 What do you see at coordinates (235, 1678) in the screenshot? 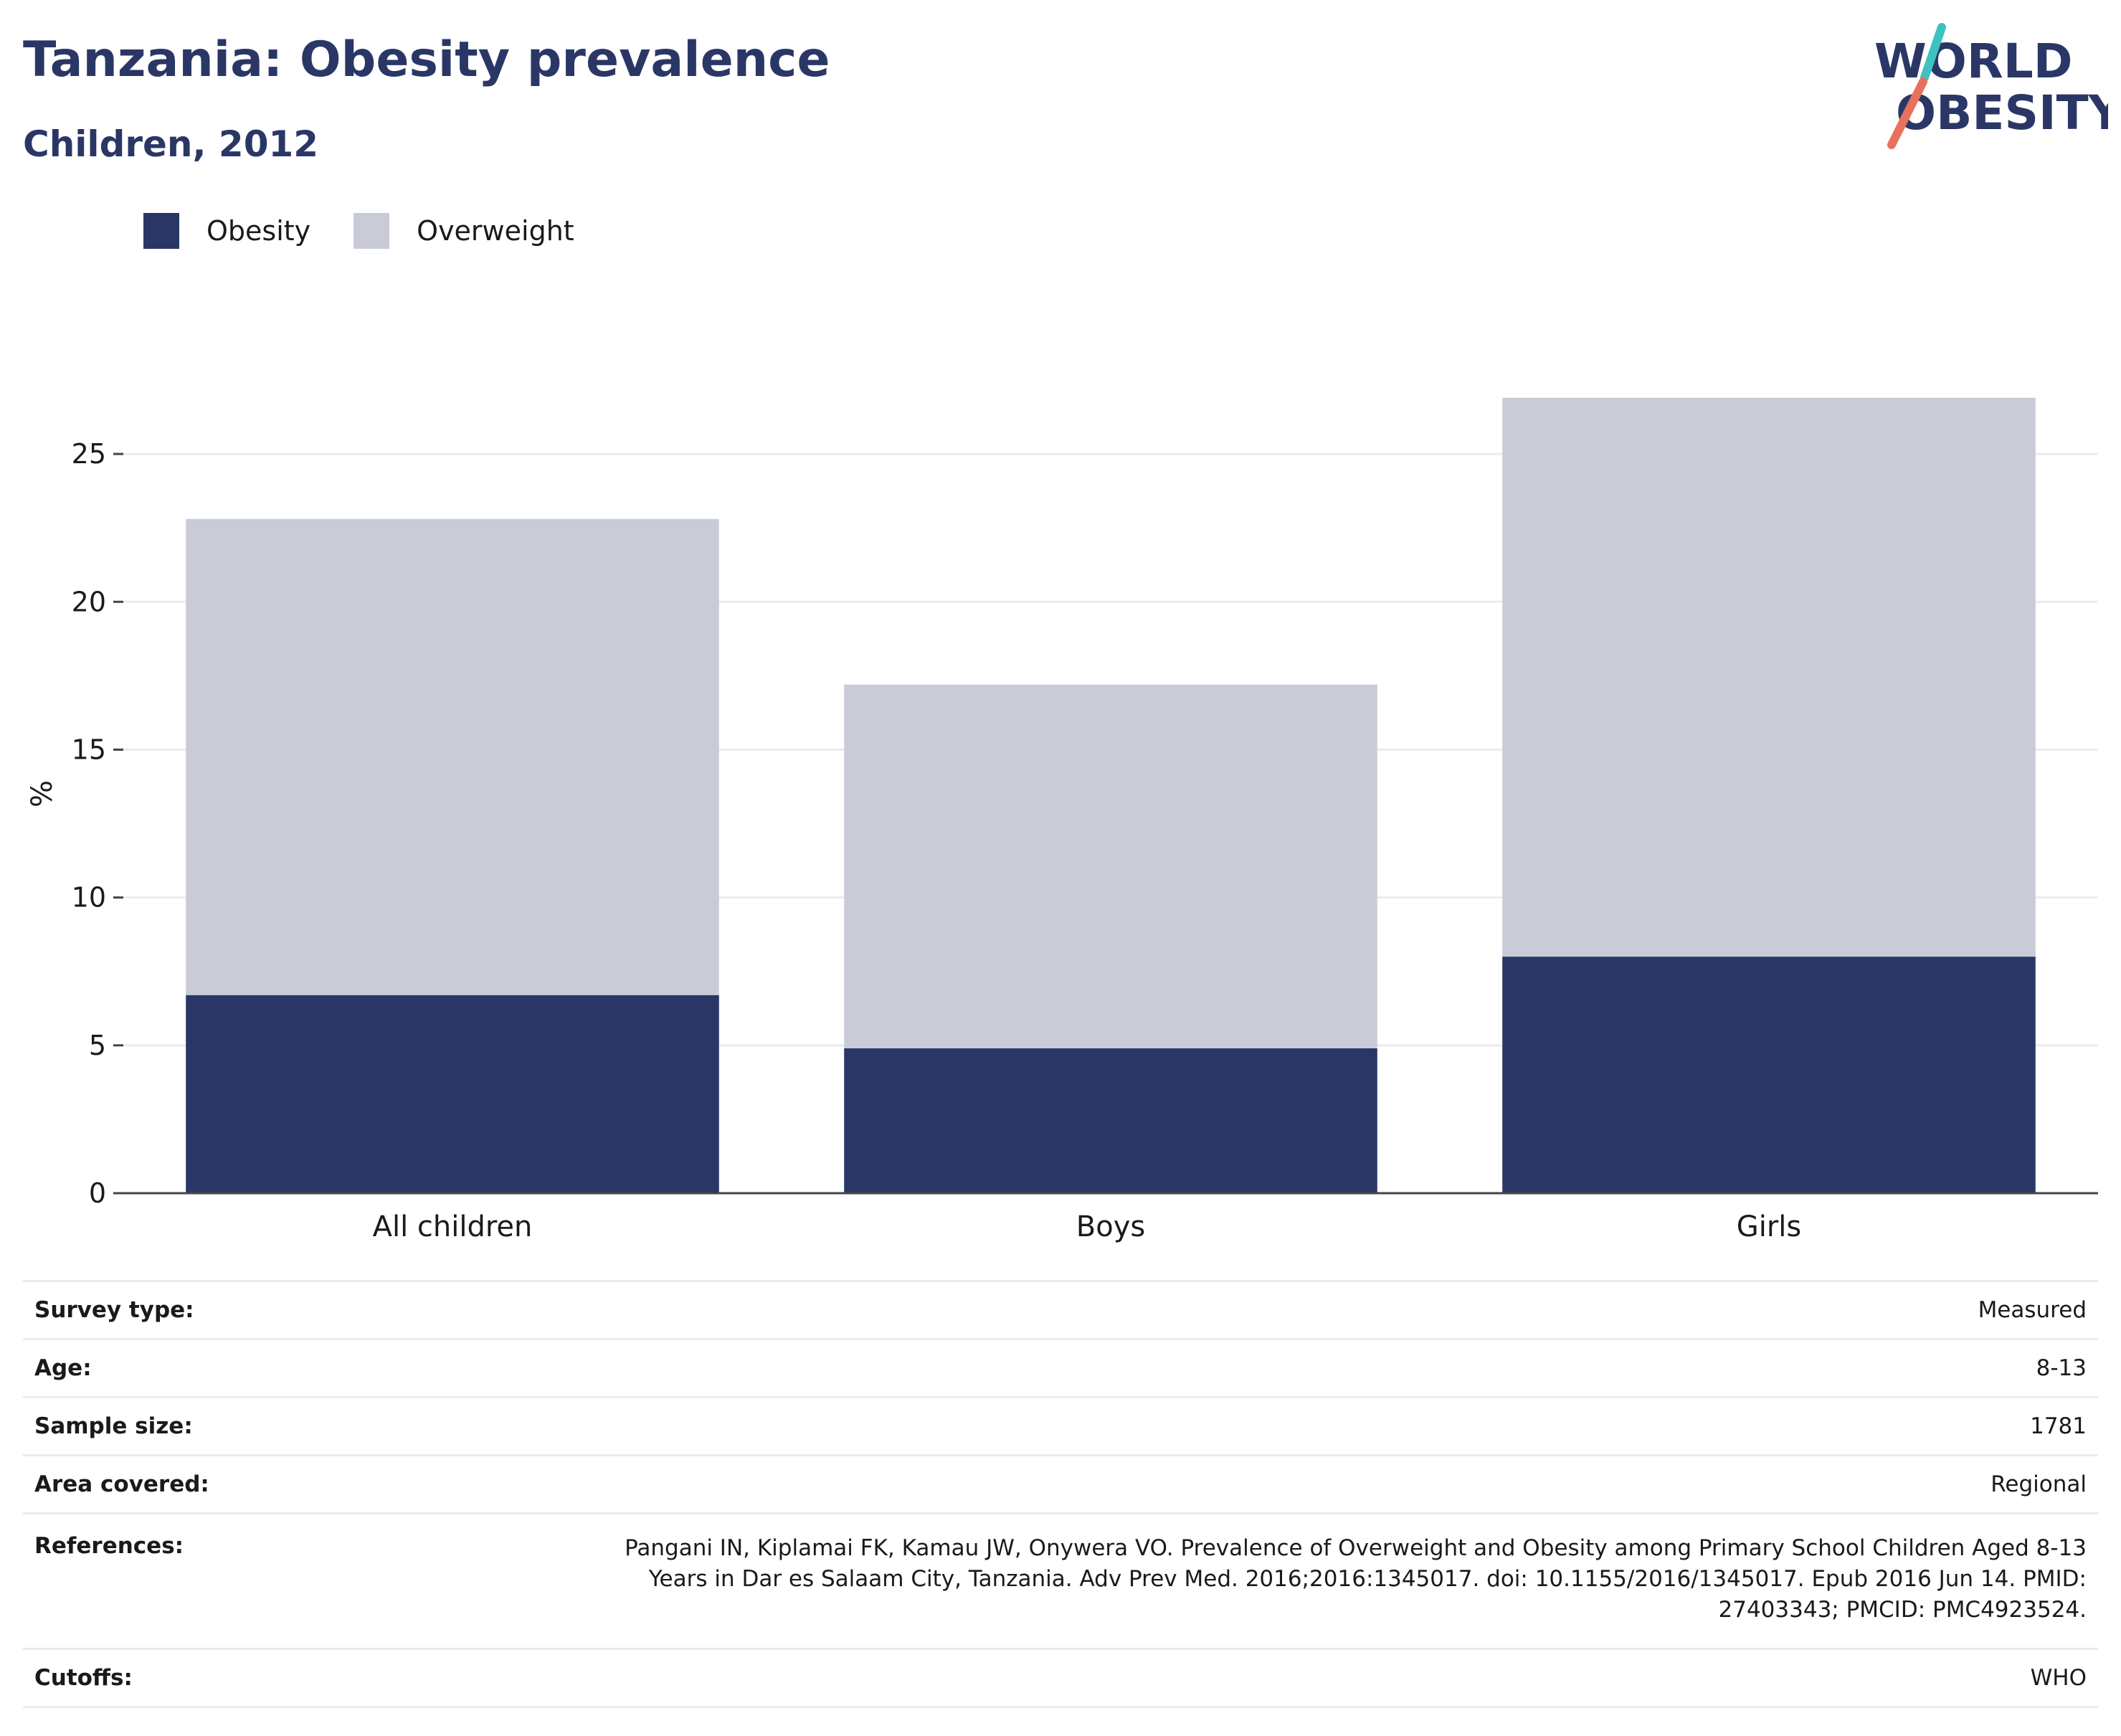
I see `info-label: Cutoffs:` at bounding box center [235, 1678].